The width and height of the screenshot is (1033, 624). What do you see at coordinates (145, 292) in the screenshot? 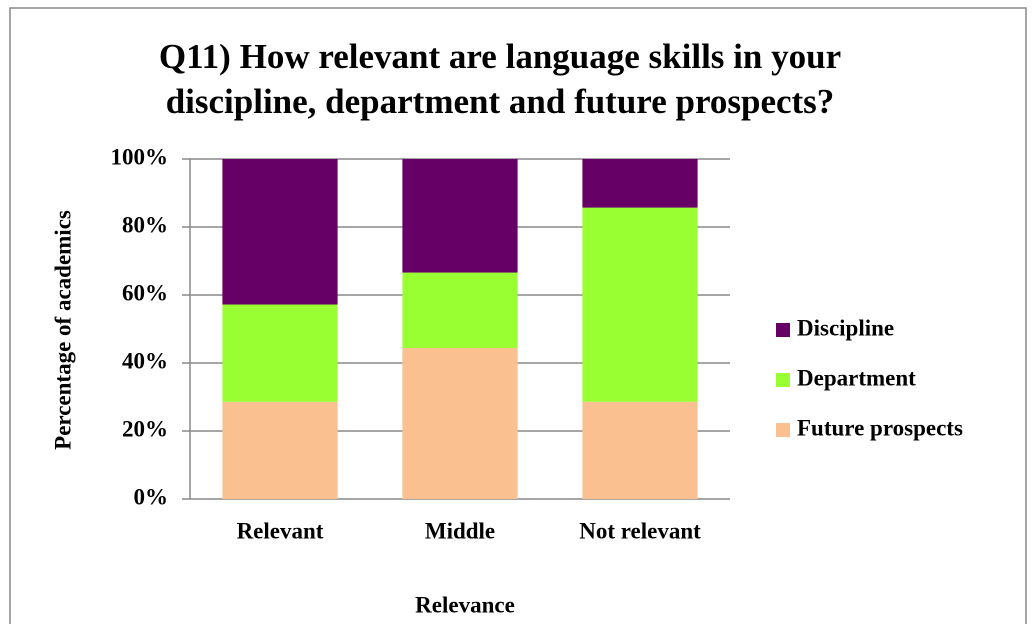
I see `y-tick-label: 60%` at bounding box center [145, 292].